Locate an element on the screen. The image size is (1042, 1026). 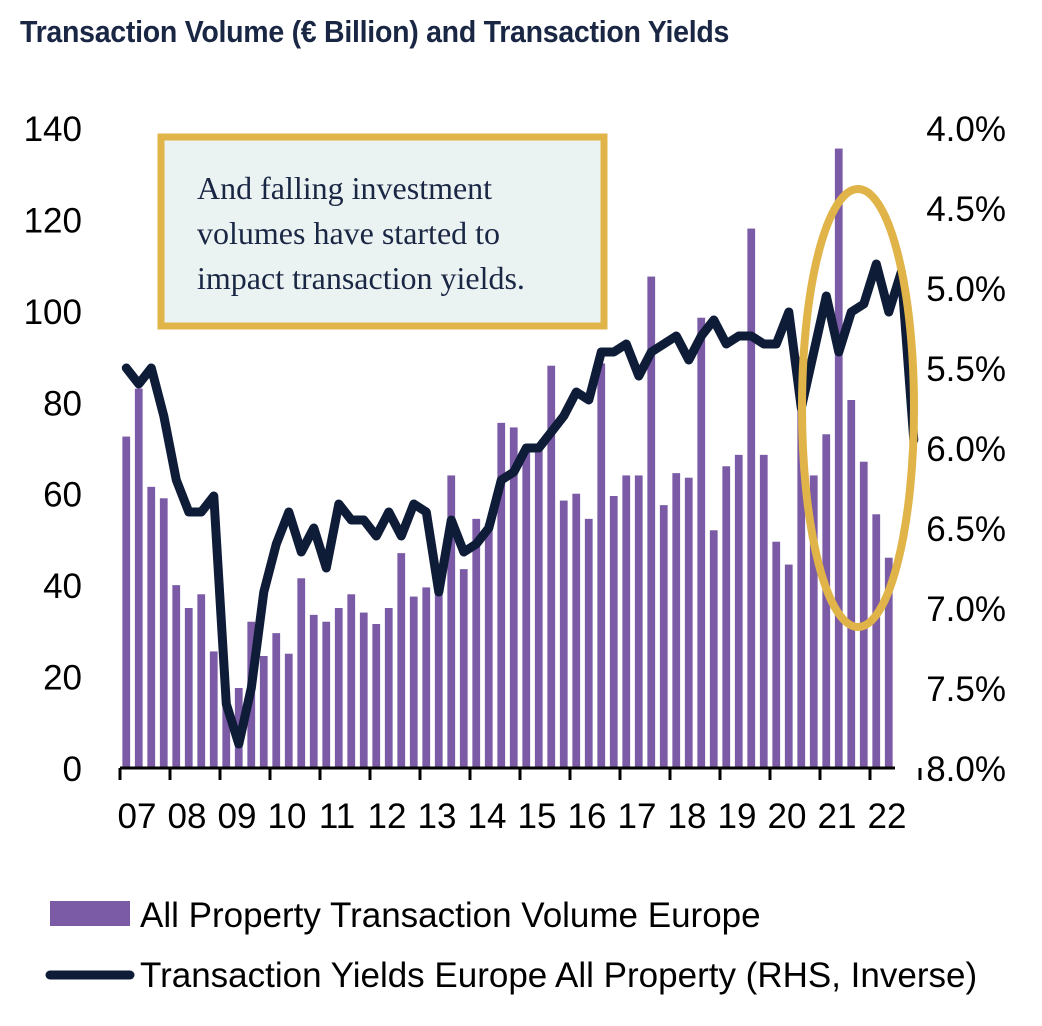
x-axis-ticks: 07 08 09 10 11 12 13 14 15 16 17 18 19 20 21 22 is located at coordinates (520, 802).